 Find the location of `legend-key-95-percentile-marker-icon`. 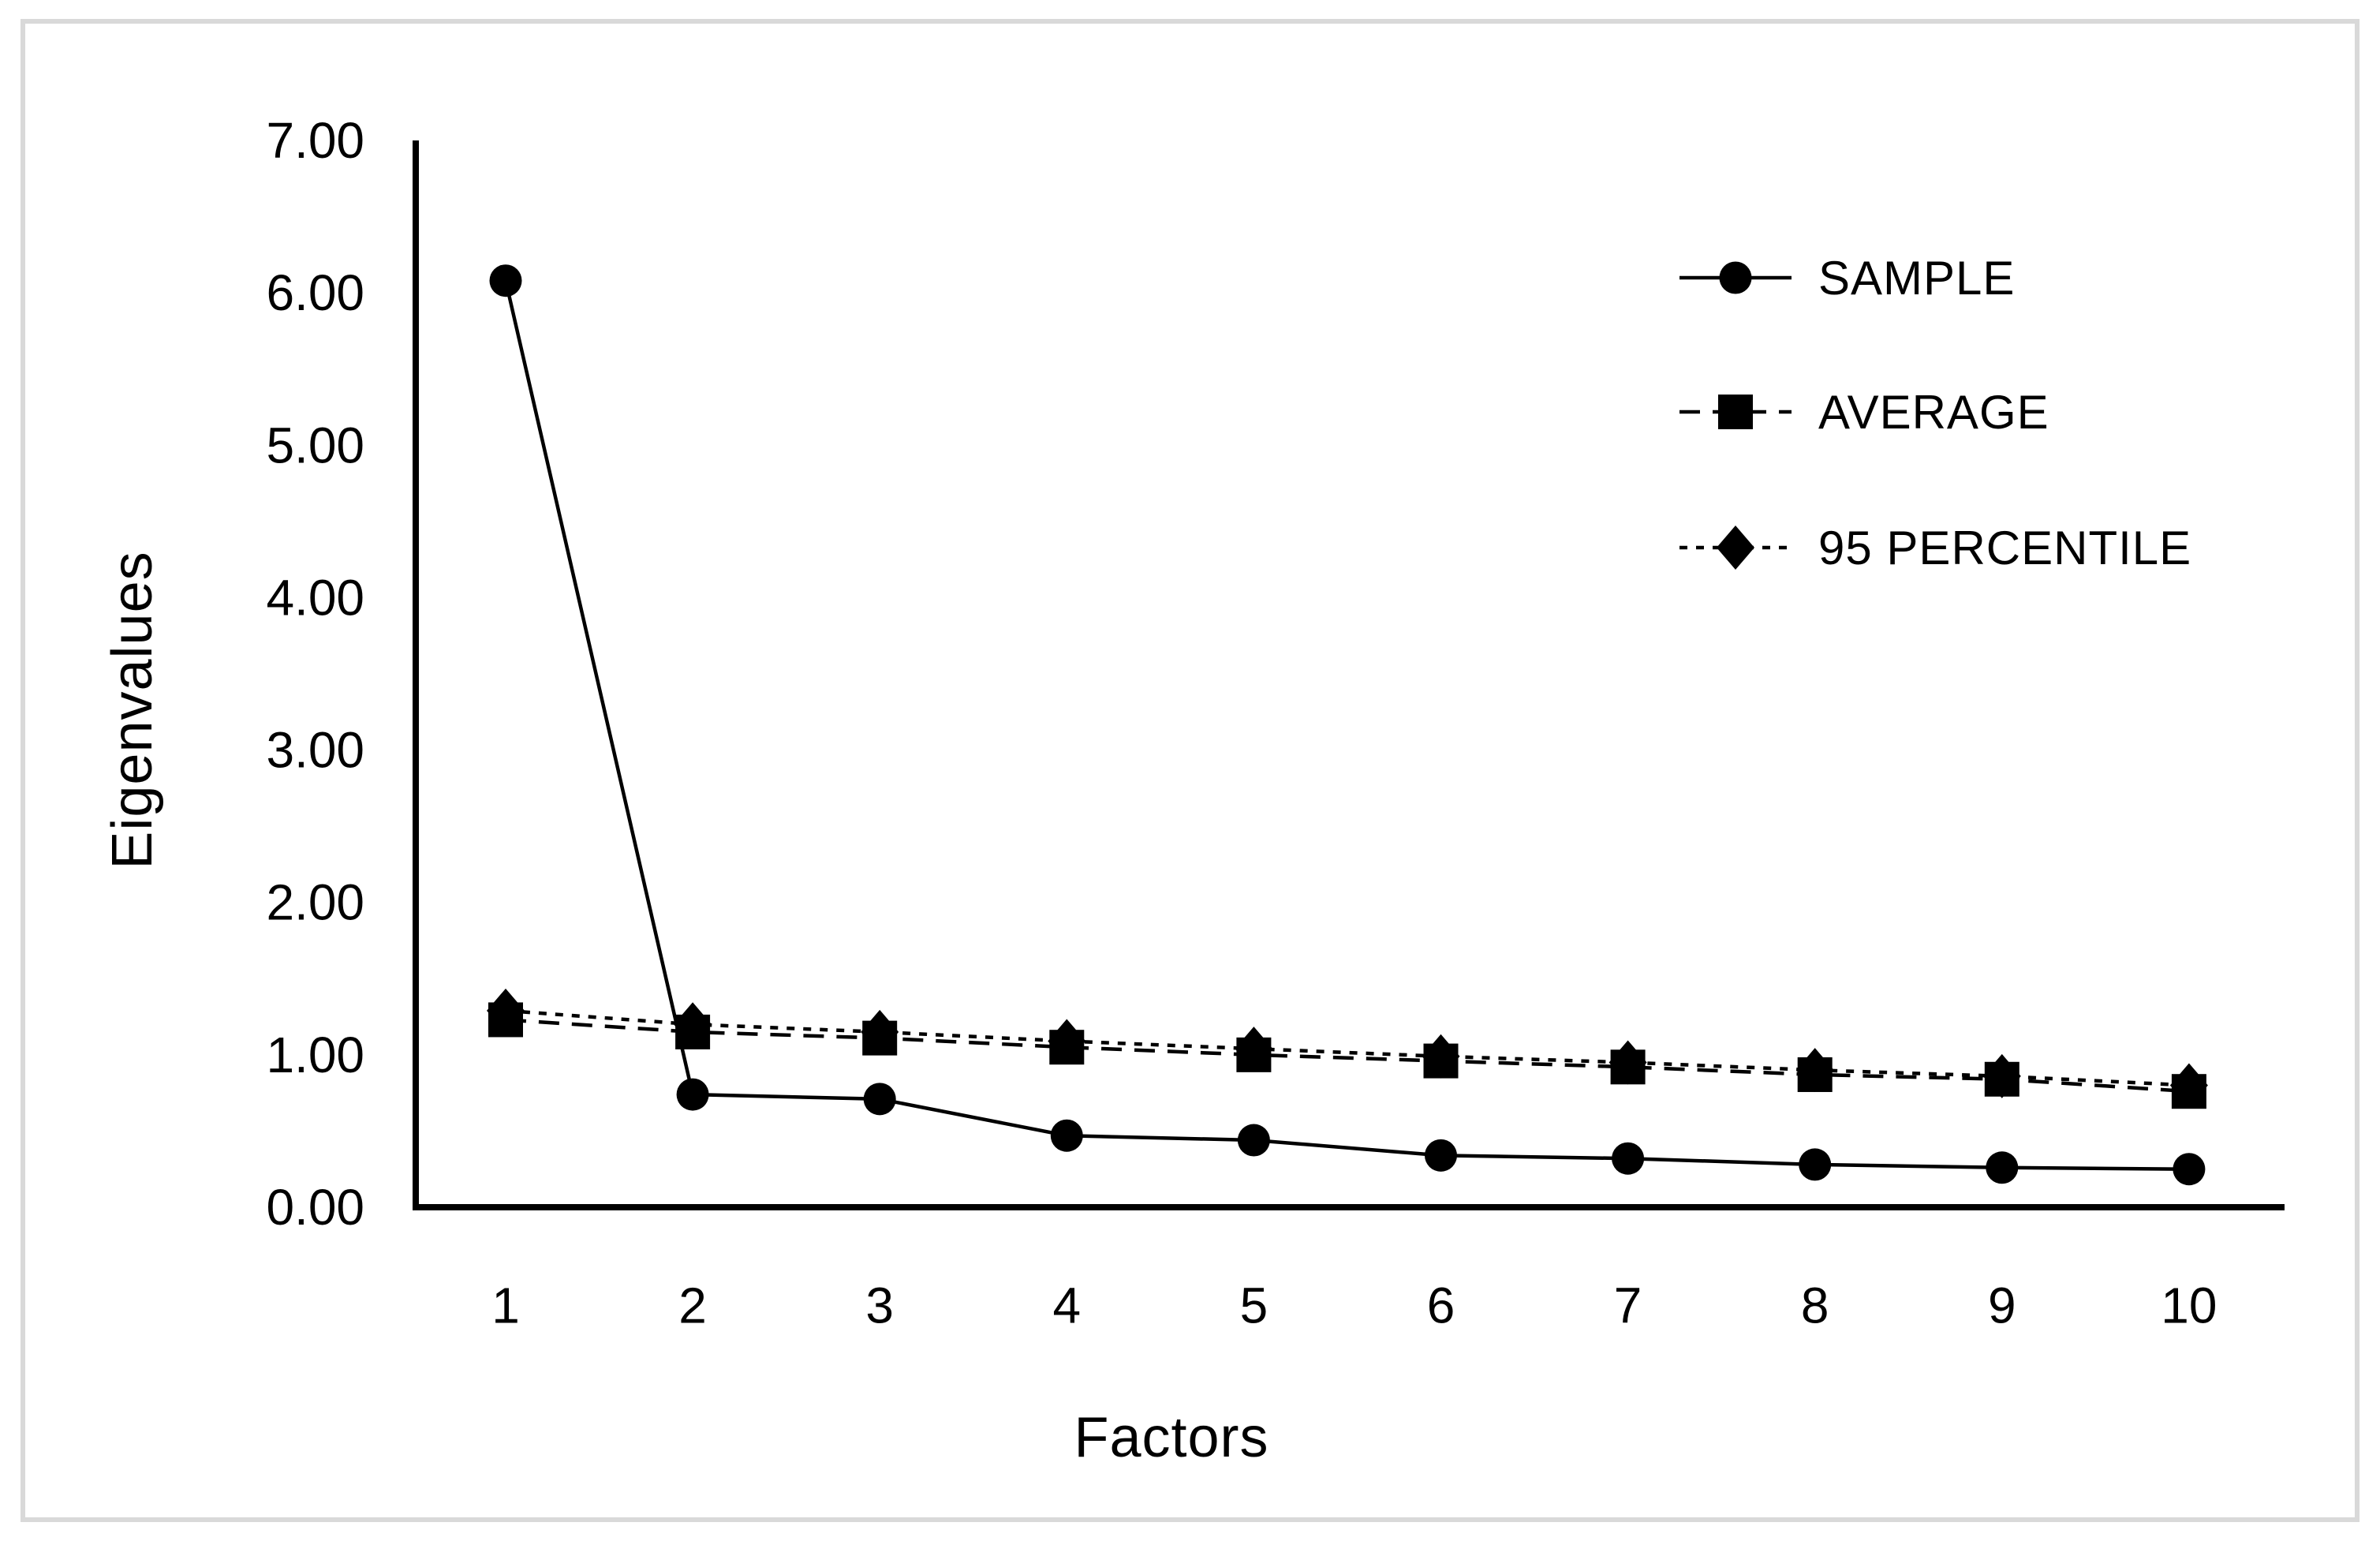

legend-key-95-percentile-marker-icon is located at coordinates (1736, 548).